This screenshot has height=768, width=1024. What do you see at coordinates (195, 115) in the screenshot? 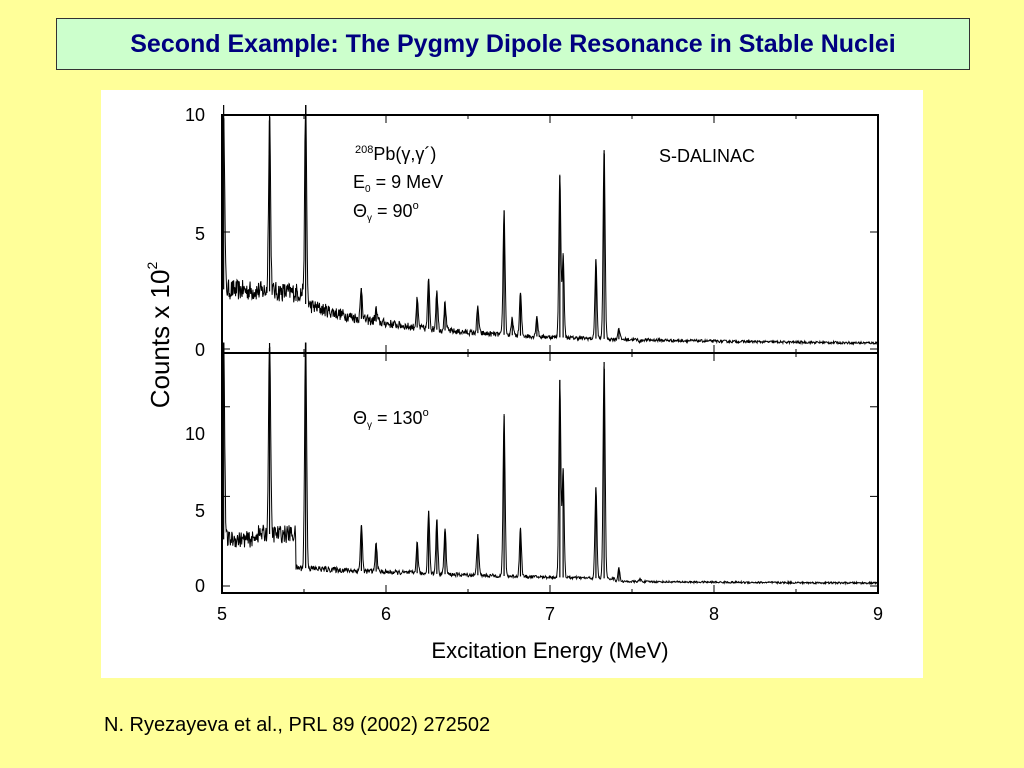
I see `top-ytick-10: 10` at bounding box center [195, 115].